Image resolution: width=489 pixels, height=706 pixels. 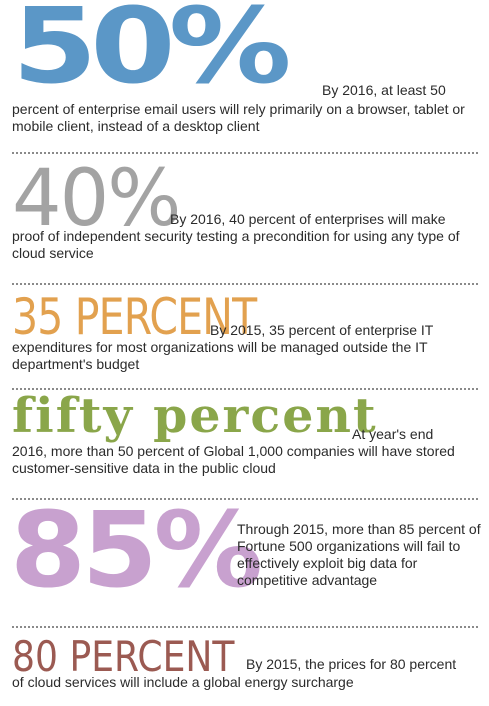 What do you see at coordinates (384, 90) in the screenshot?
I see `stat-1-text-lead: By 2016, at least 50` at bounding box center [384, 90].